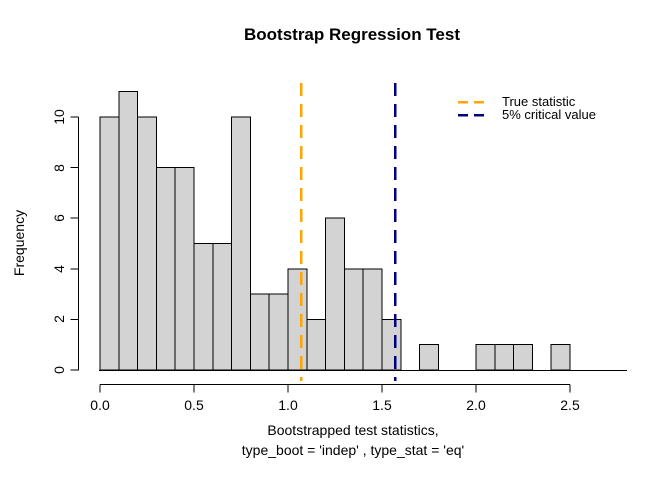 The width and height of the screenshot is (672, 480). I want to click on x-axis-title-line2: type_boot = 'indep' , type_stat = 'eq', so click(353, 450).